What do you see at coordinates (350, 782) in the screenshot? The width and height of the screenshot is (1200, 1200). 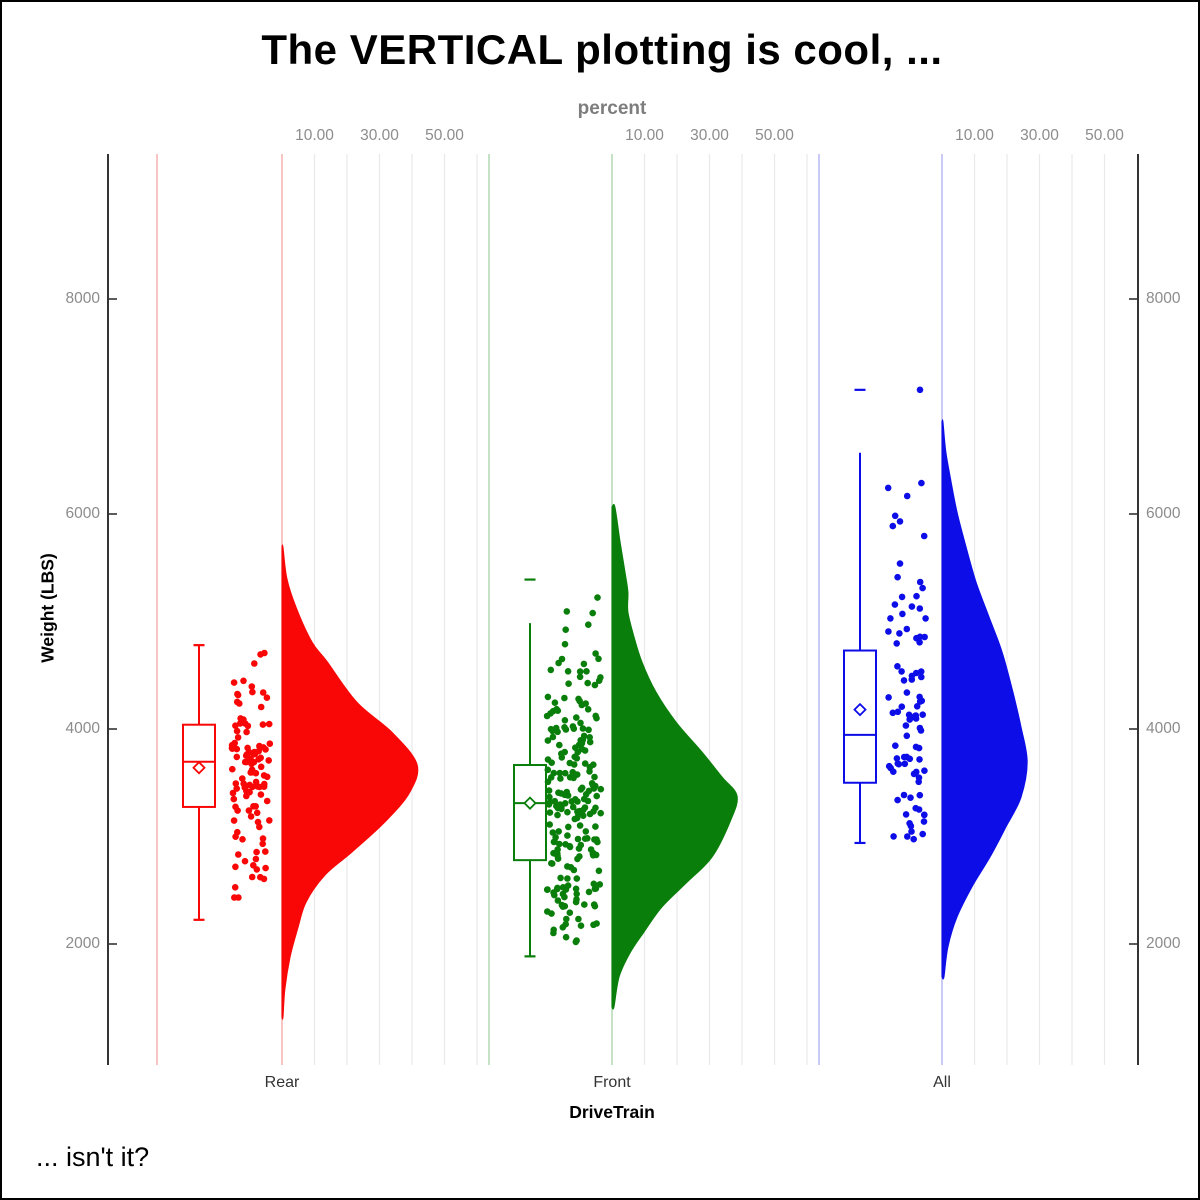 I see `violin-rear` at bounding box center [350, 782].